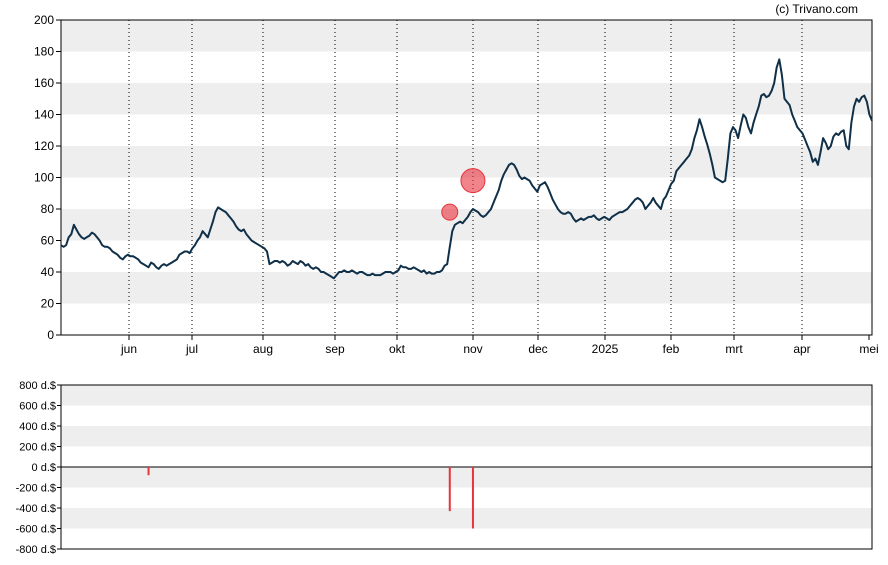 The height and width of the screenshot is (565, 888). Describe the element at coordinates (868, 349) in the screenshot. I see `x-tick-label: mei` at that location.